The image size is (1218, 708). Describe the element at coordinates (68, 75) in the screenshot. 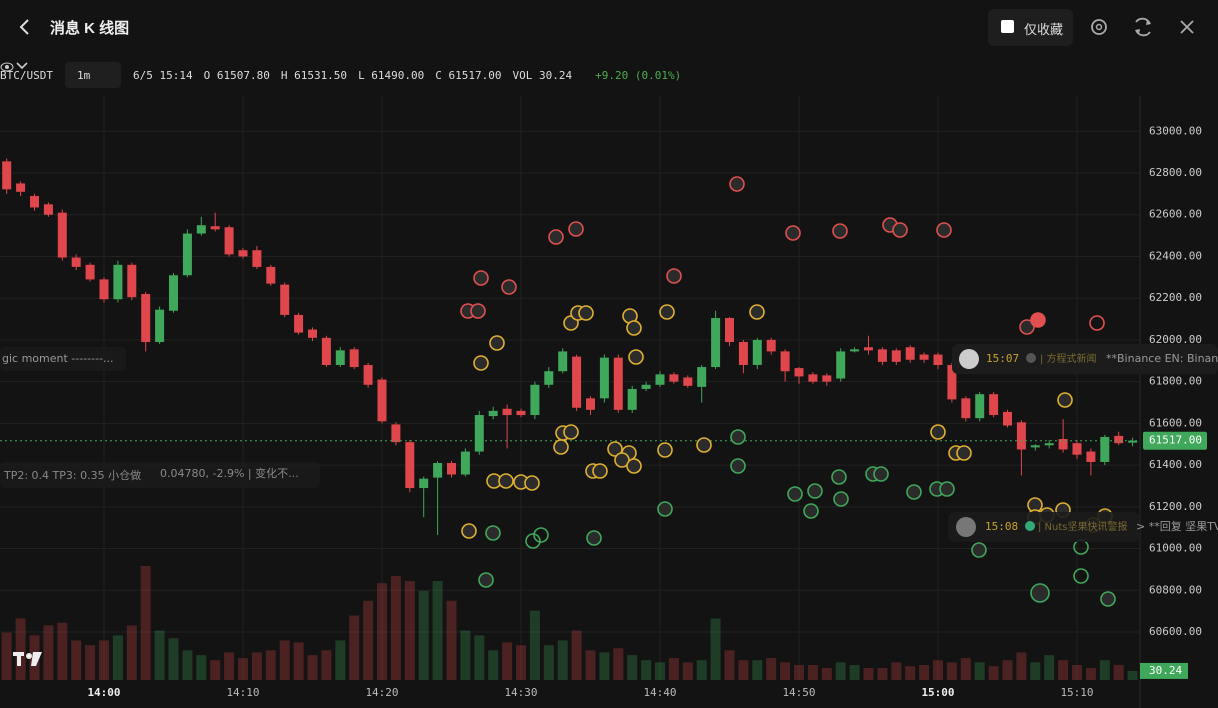

I see `interval-select: 1m` at that location.